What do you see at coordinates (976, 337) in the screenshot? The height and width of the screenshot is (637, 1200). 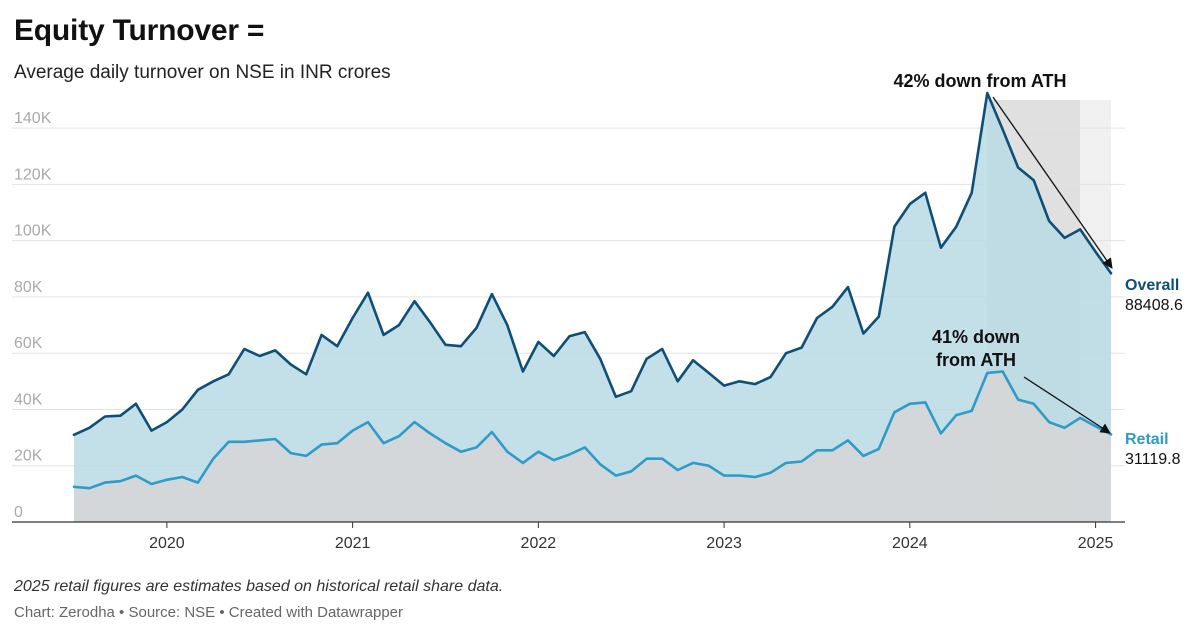 I see `annotation-retail-line1: 41% down` at bounding box center [976, 337].